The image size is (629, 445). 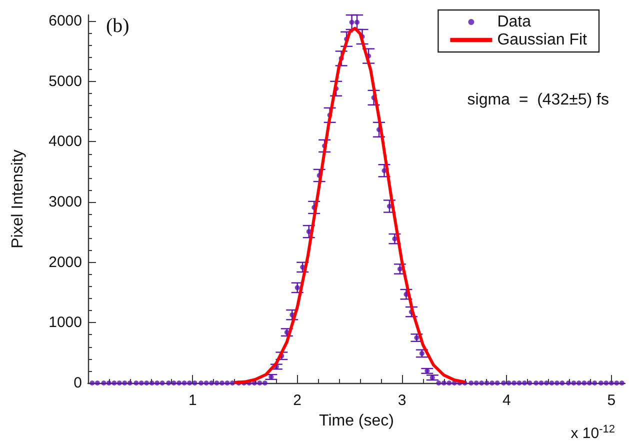 What do you see at coordinates (514, 22) in the screenshot?
I see `legend-label: Data` at bounding box center [514, 22].